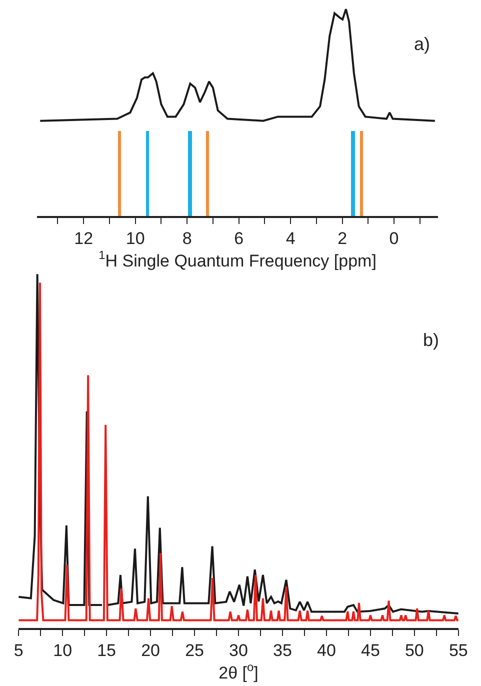 The image size is (481, 686). I want to click on annotation: b), so click(431, 340).